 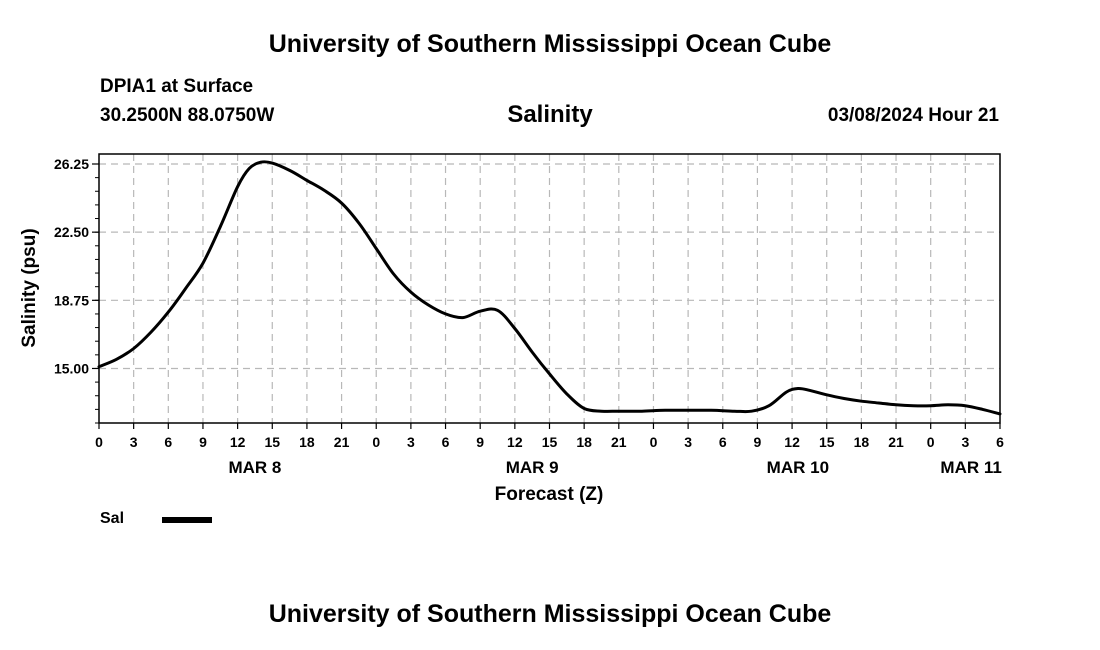 What do you see at coordinates (532, 467) in the screenshot?
I see `date-label: MAR 9` at bounding box center [532, 467].